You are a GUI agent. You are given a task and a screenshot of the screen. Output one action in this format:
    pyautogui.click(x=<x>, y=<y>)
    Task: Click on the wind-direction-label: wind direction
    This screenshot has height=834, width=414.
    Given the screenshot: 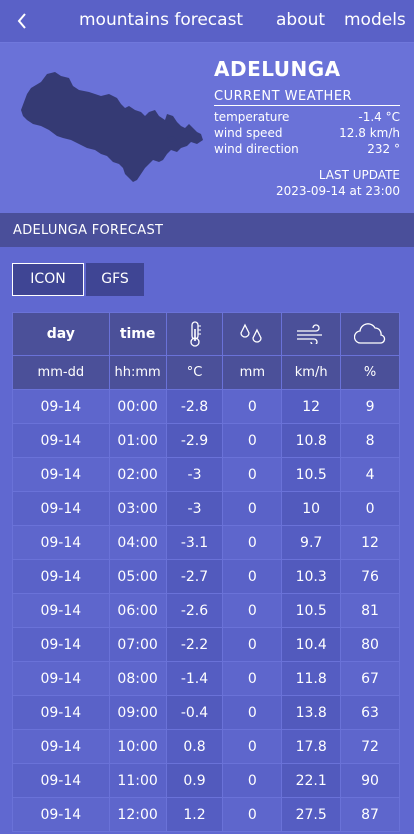 What is the action you would take?
    pyautogui.click(x=256, y=149)
    